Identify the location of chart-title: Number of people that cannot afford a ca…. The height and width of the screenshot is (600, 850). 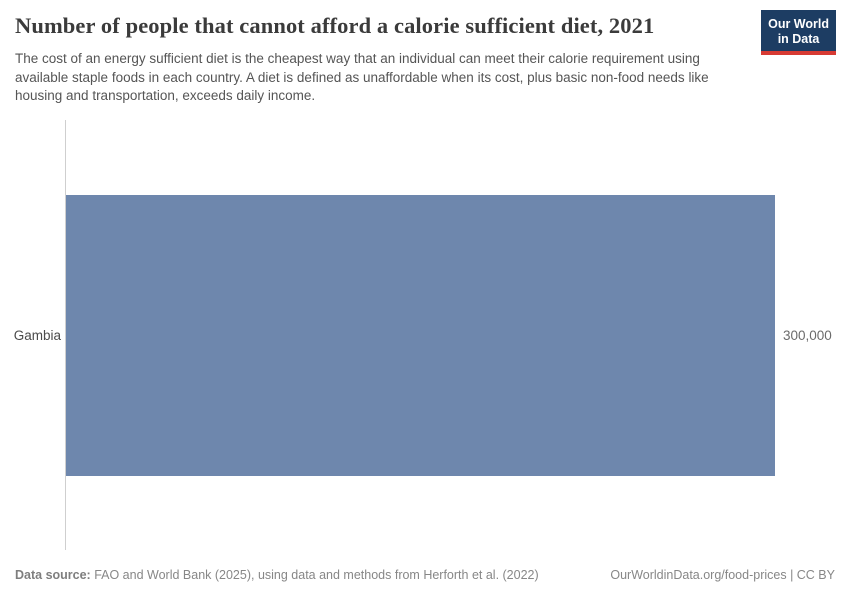
(335, 25).